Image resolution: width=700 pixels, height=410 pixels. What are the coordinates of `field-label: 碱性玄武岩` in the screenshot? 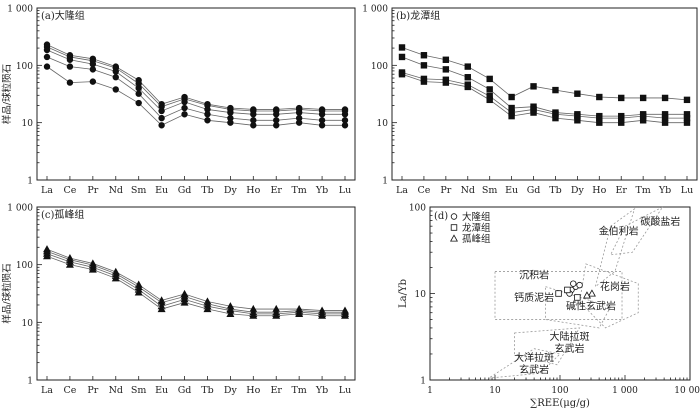 It's located at (591, 306).